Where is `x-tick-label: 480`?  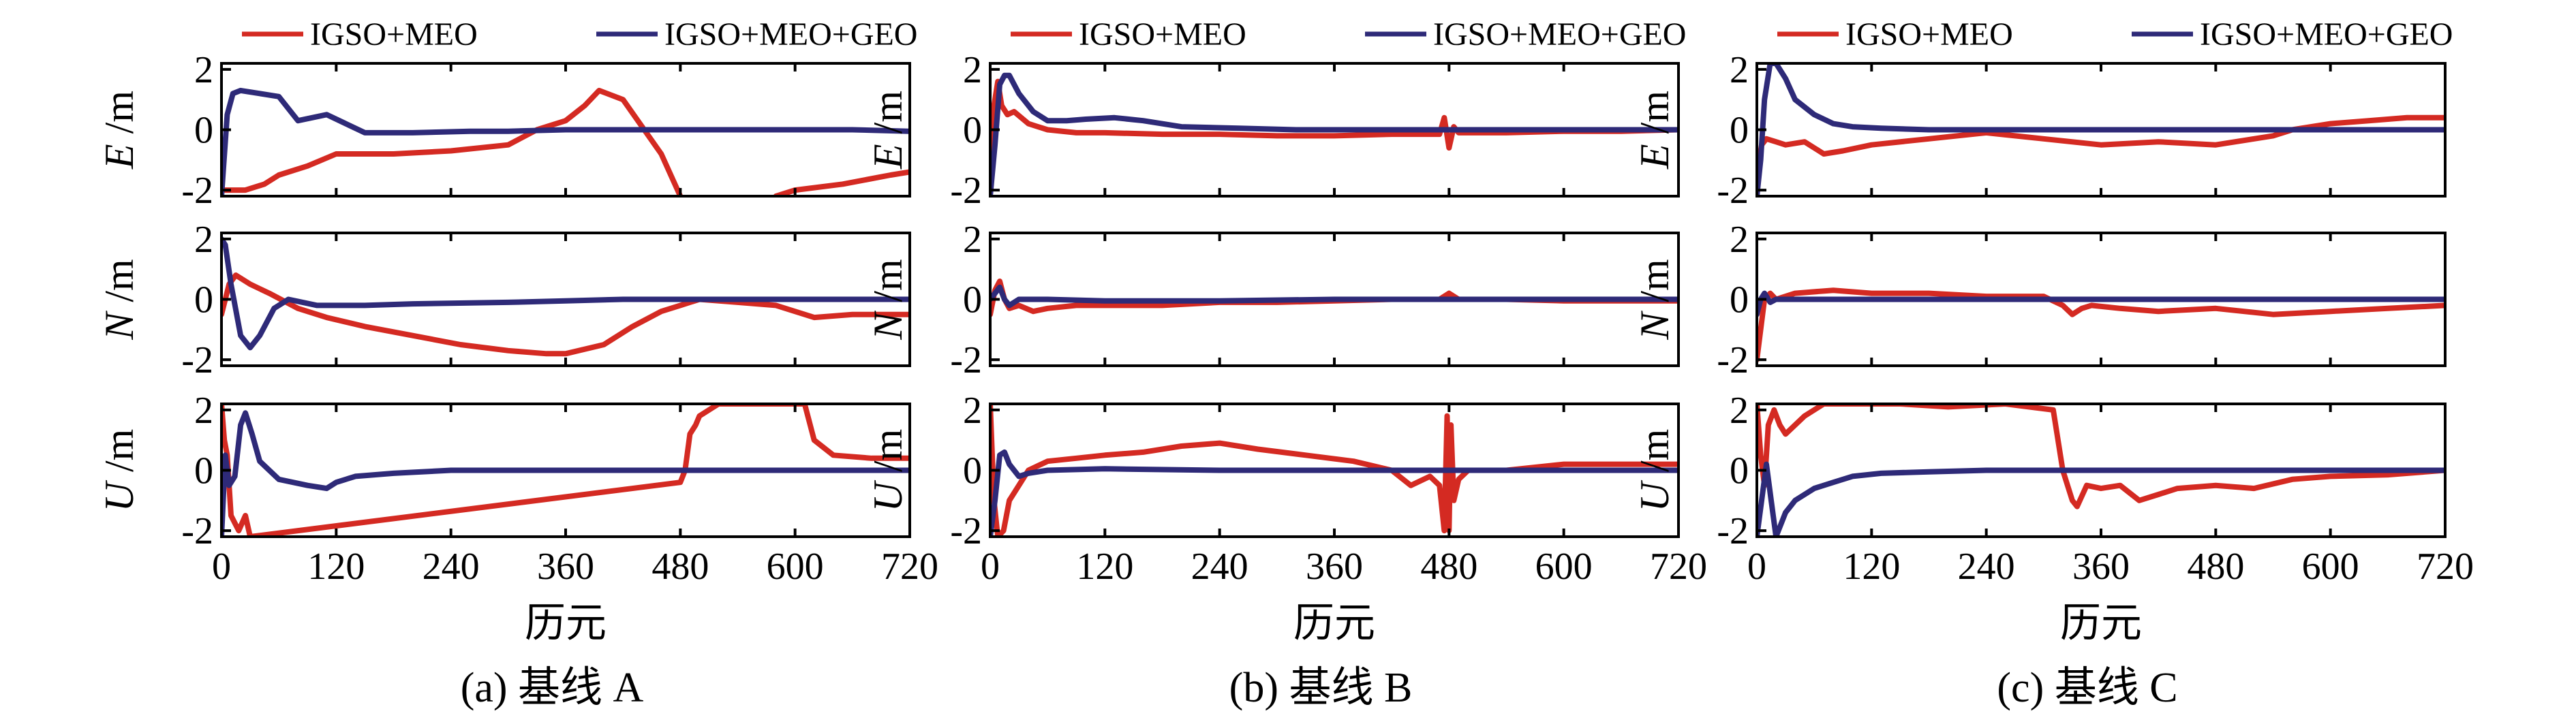
x-tick-label: 480 is located at coordinates (1448, 567).